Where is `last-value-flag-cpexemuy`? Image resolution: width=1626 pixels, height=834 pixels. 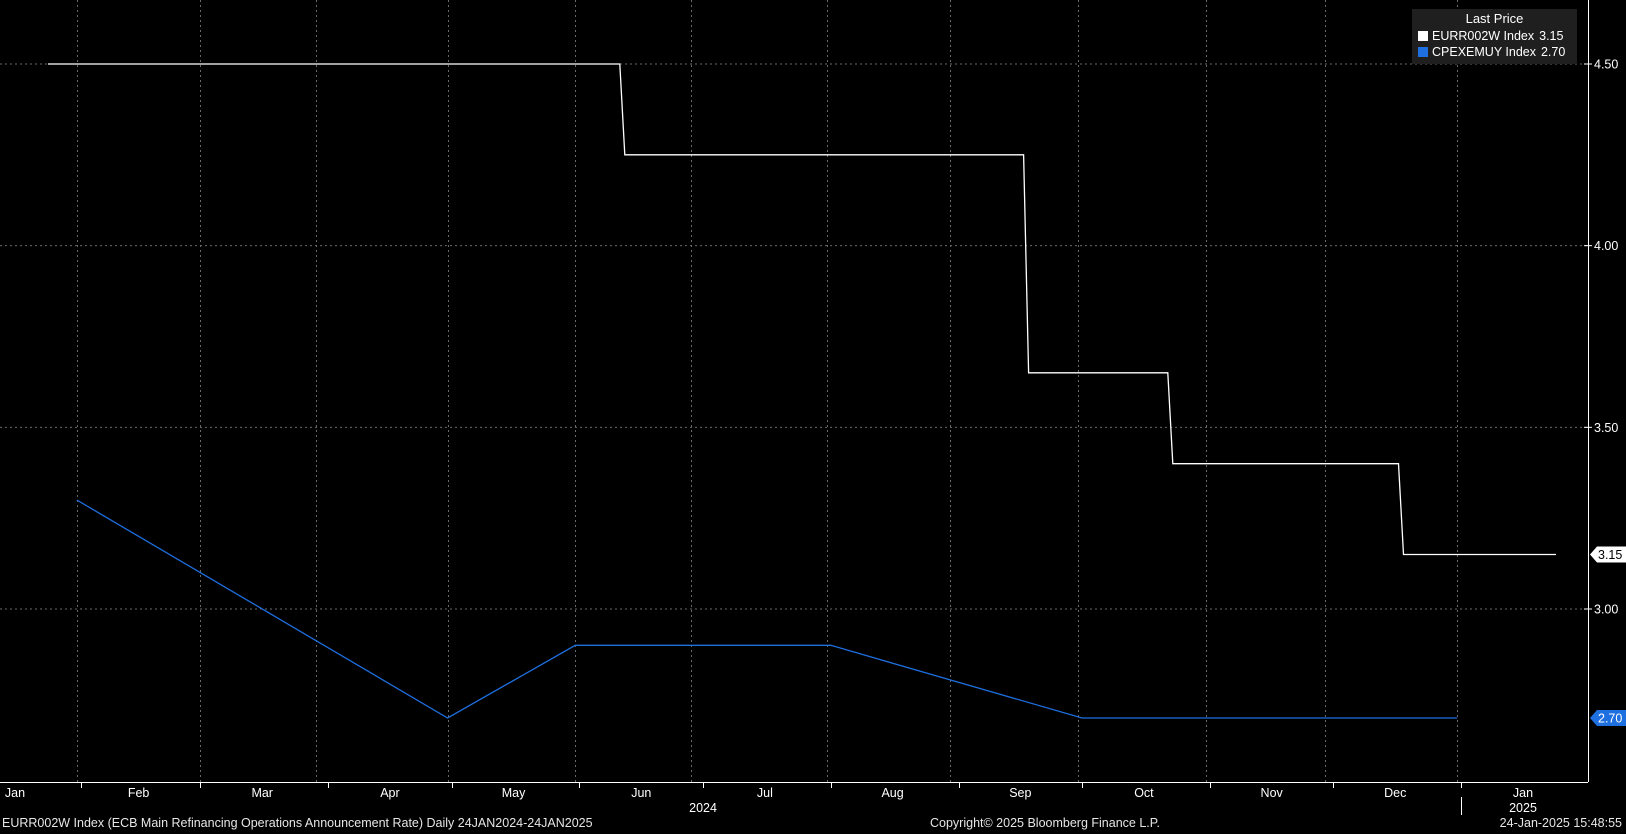 last-value-flag-cpexemuy is located at coordinates (1608, 718).